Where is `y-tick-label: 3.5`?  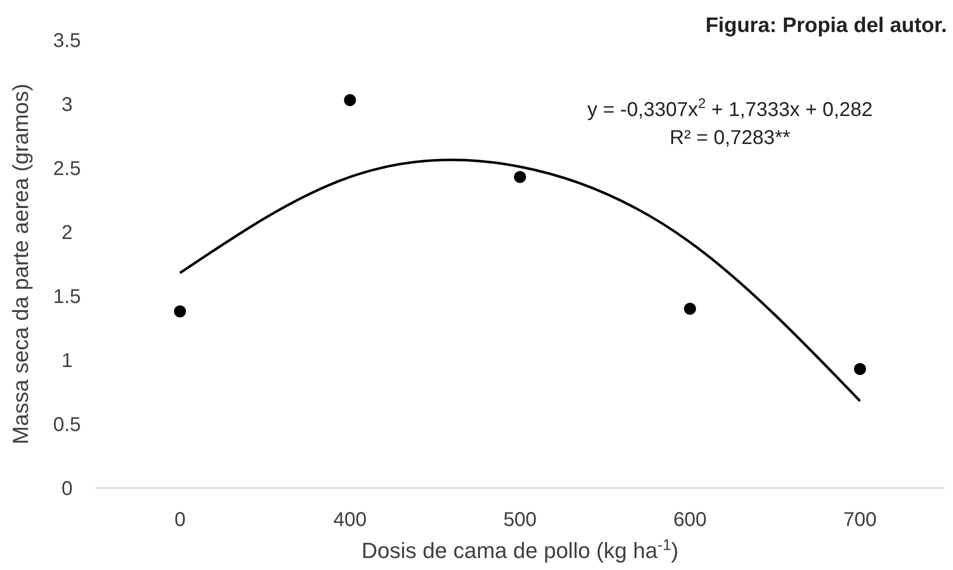
y-tick-label: 3.5 is located at coordinates (67, 41).